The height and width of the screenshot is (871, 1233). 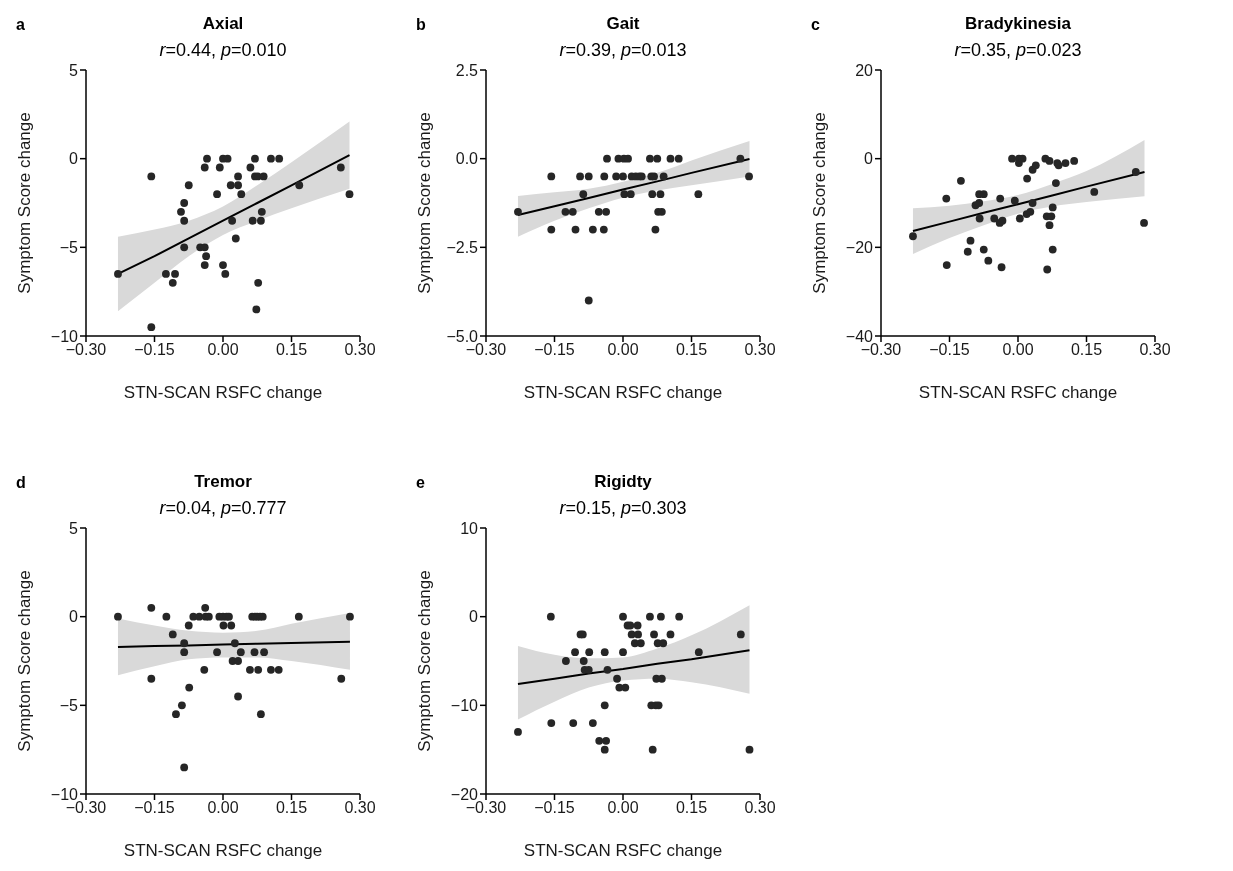 I want to click on y-tick-label: −20, so click(x=859, y=248).